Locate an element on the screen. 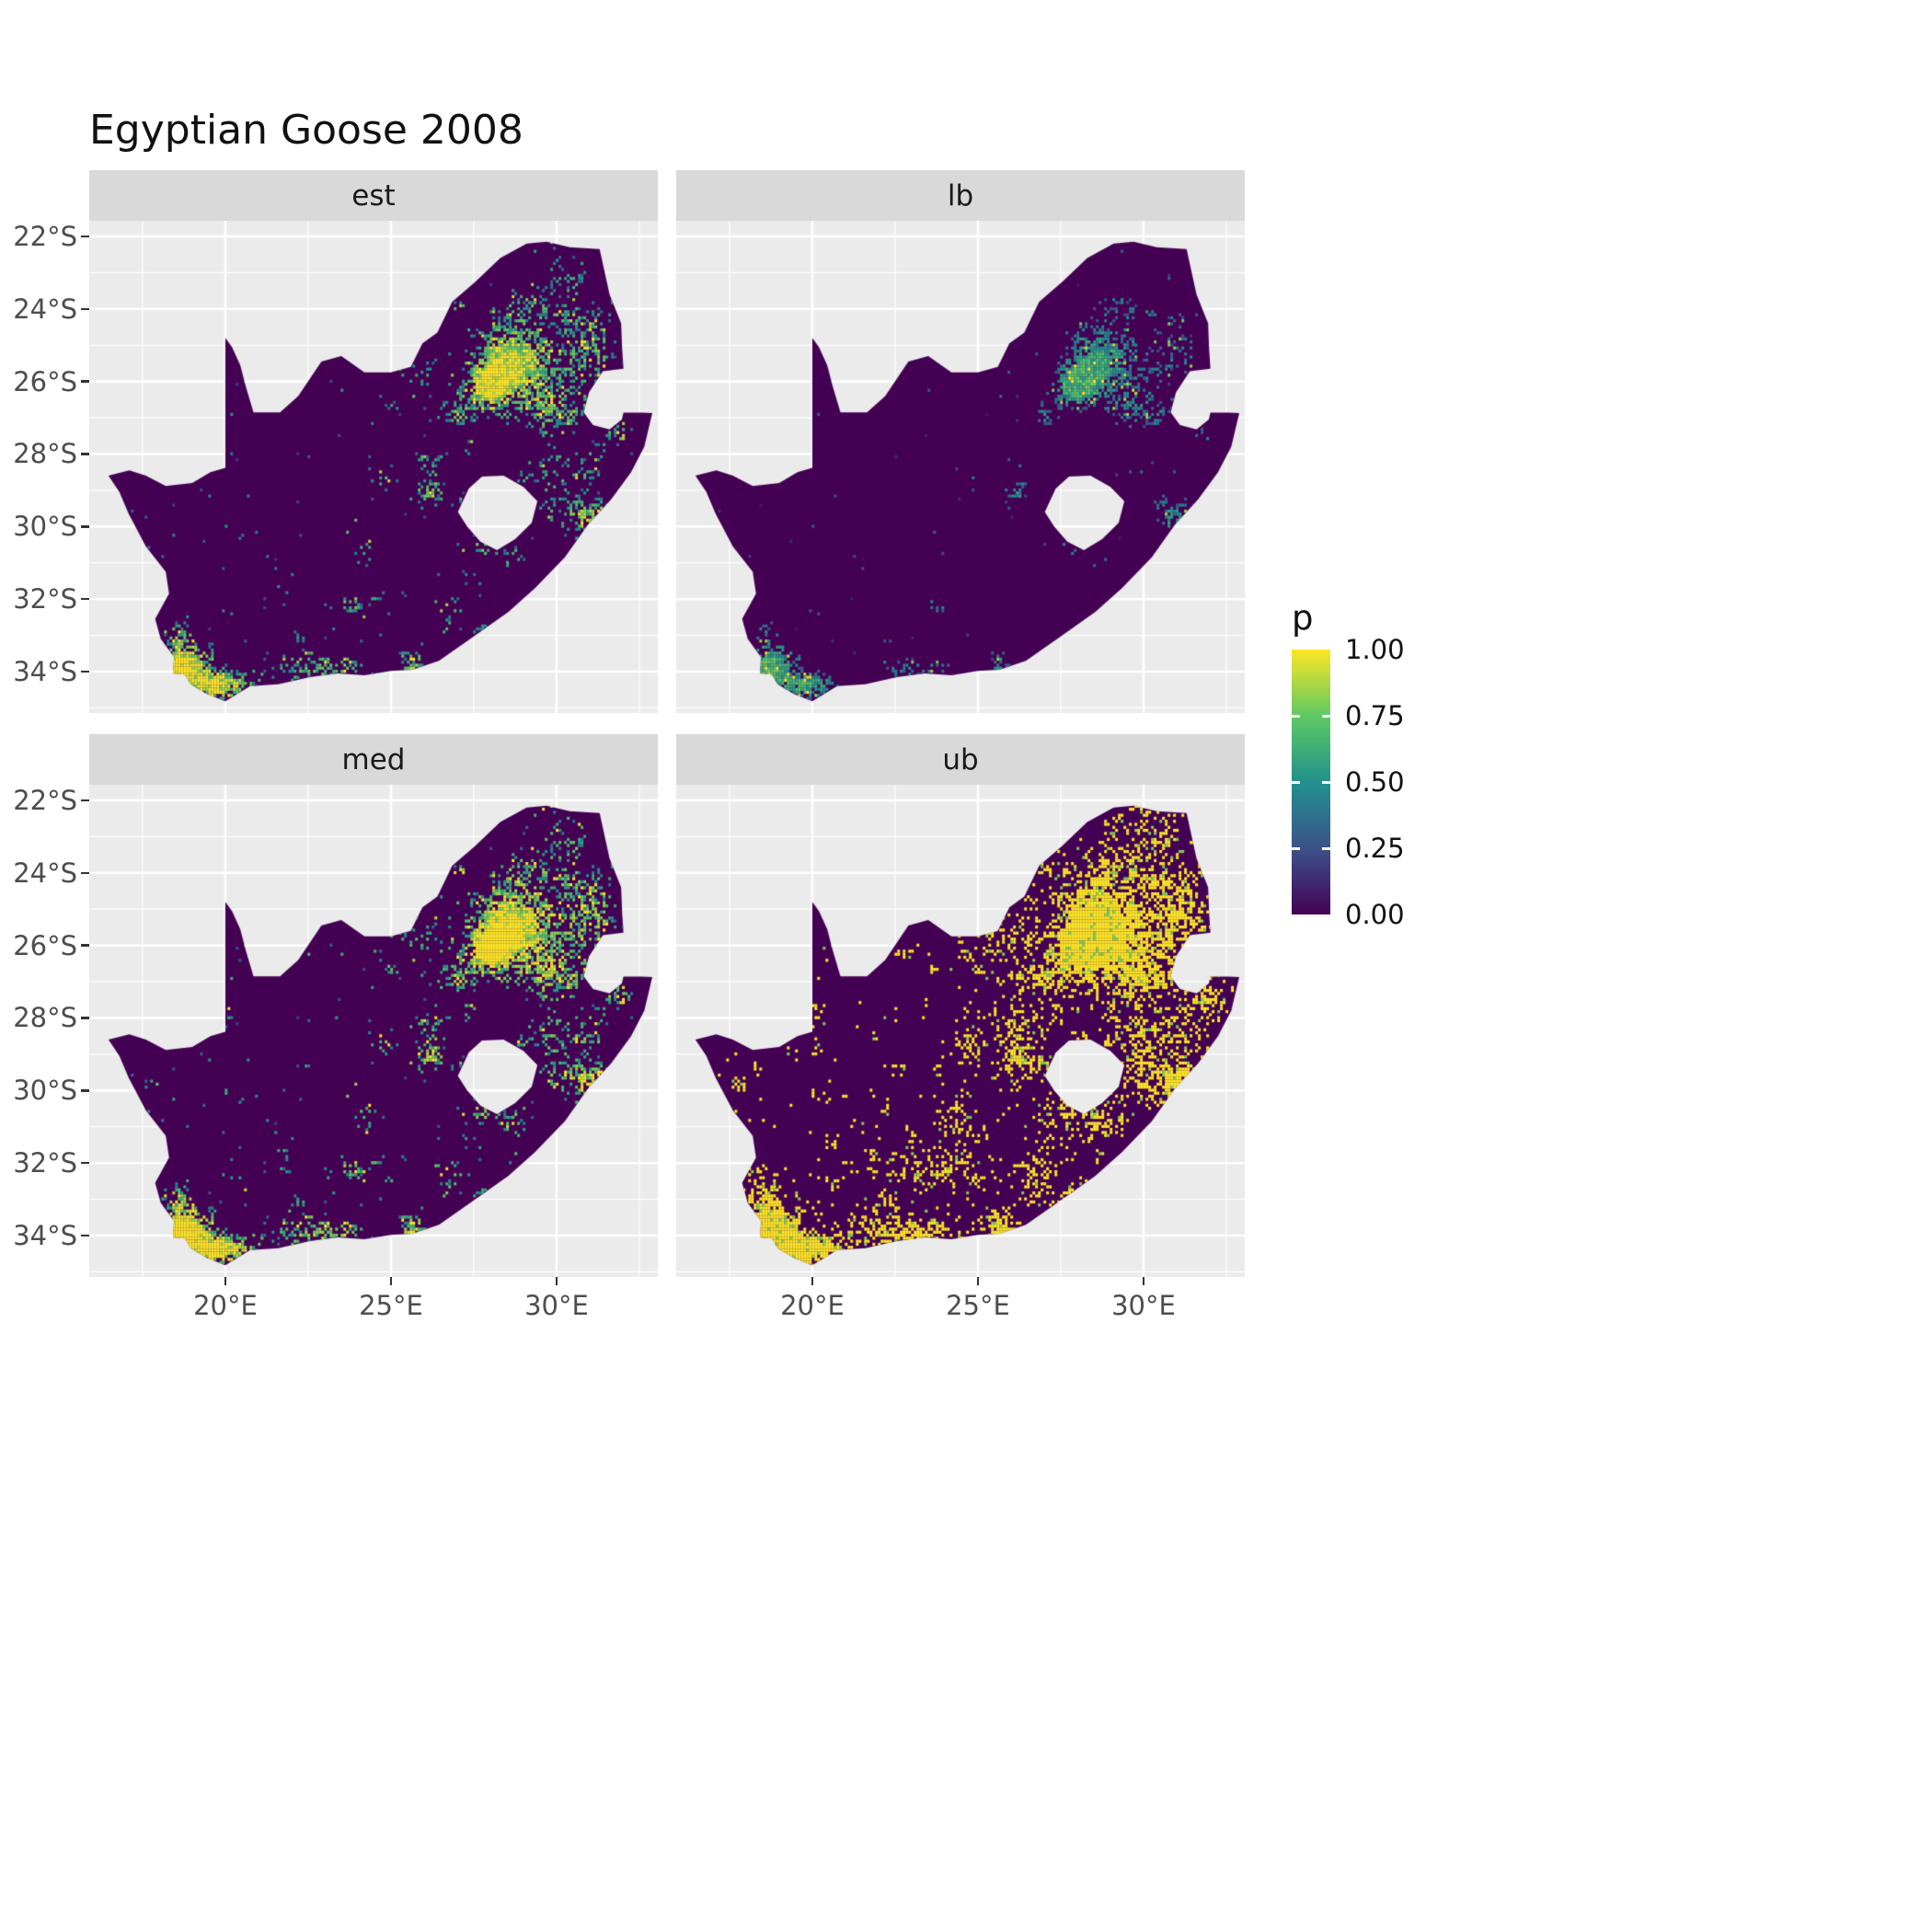 The width and height of the screenshot is (1932, 1932). facet-strip-est: est is located at coordinates (373, 195).